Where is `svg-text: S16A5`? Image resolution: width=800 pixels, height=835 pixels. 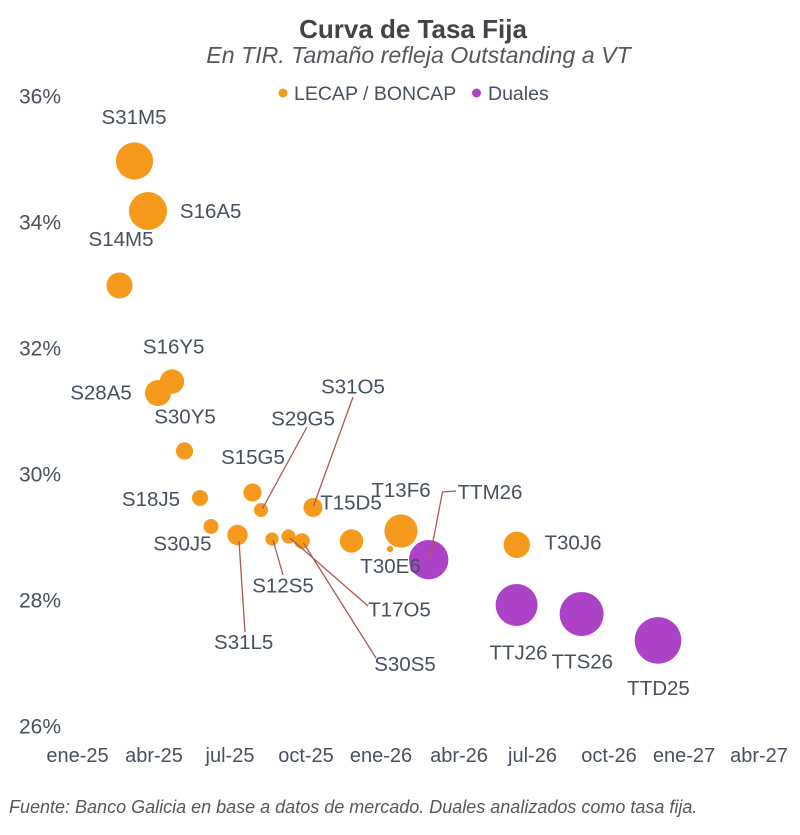
svg-text: S16A5 is located at coordinates (211, 211).